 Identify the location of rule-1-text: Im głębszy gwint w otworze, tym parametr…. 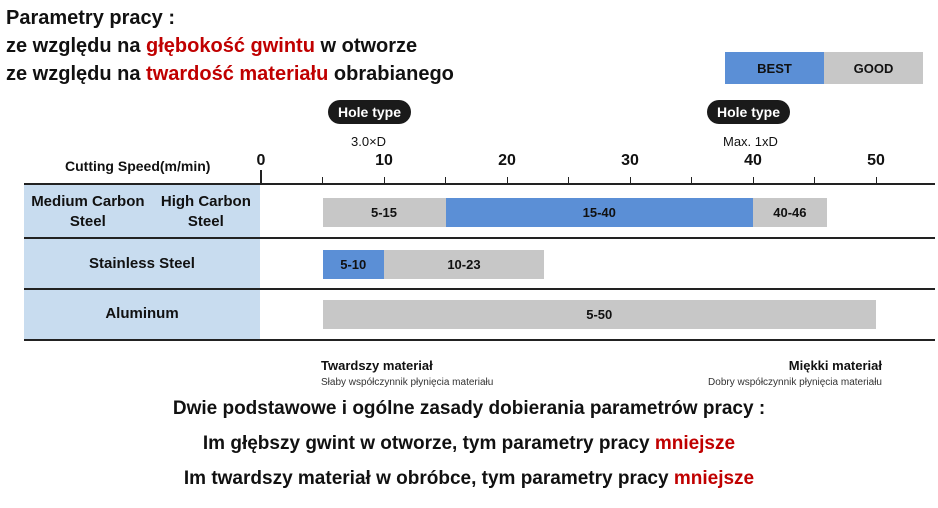
(428, 443).